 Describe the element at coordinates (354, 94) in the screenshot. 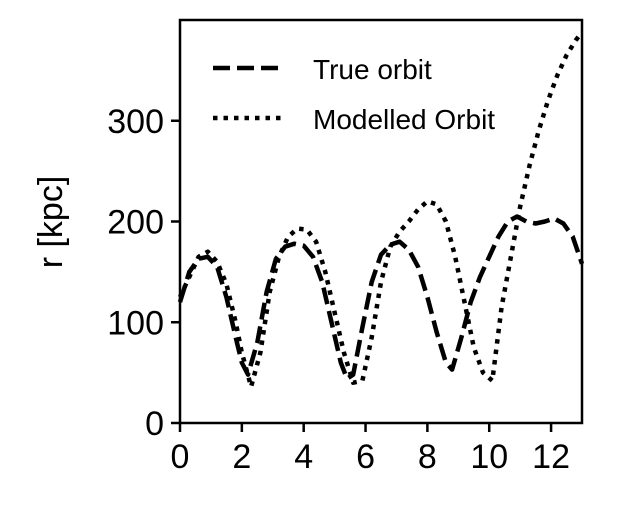

I see `legend: True orbit Modelled Orbit` at that location.